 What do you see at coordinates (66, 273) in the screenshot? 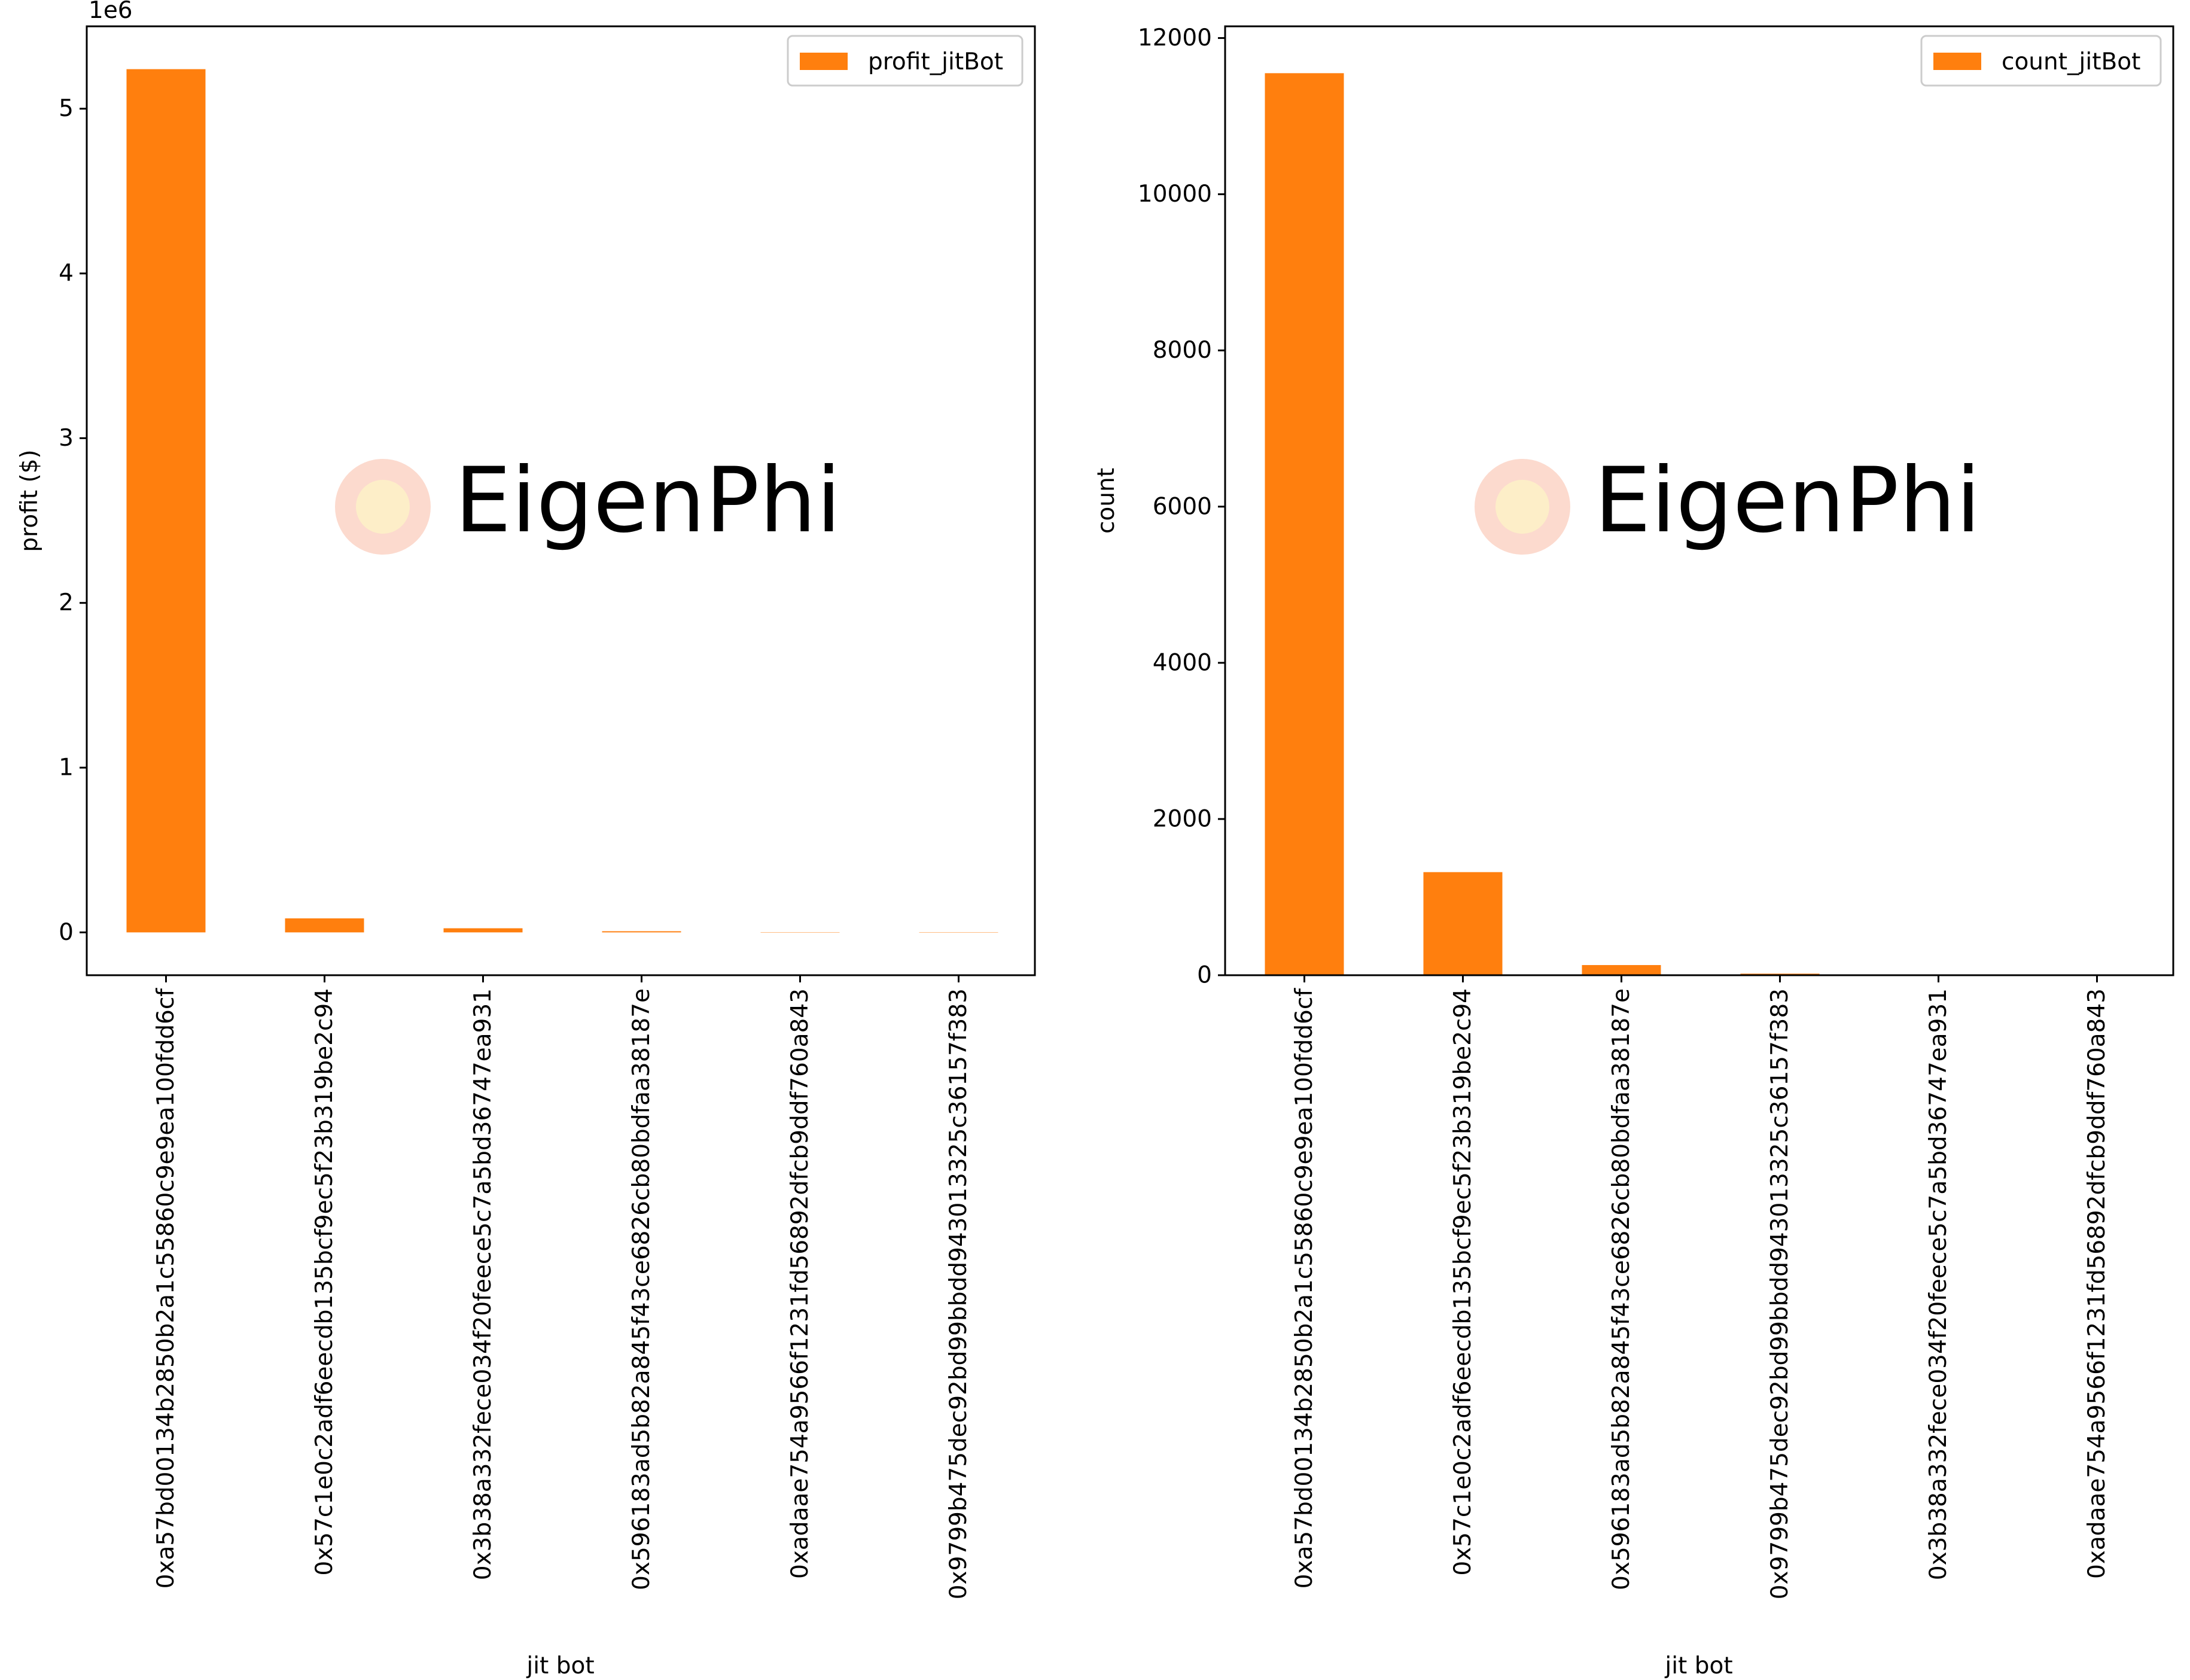
I see `y-tick-label: 4` at bounding box center [66, 273].